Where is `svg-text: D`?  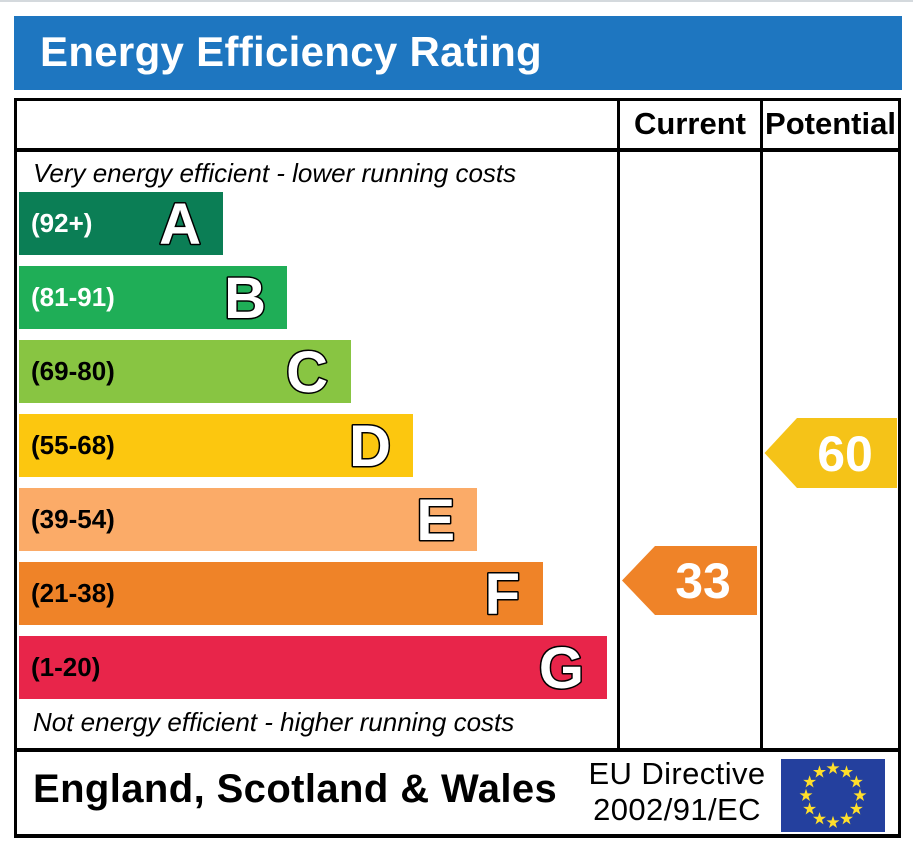
svg-text: D is located at coordinates (370, 446).